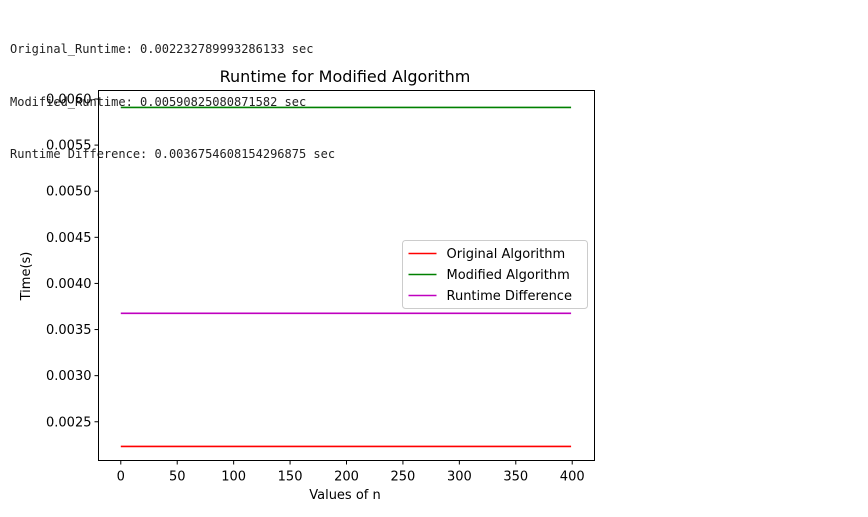 This screenshot has width=868, height=517. Describe the element at coordinates (69, 99) in the screenshot. I see `y-tick-label: 0.0060` at that location.